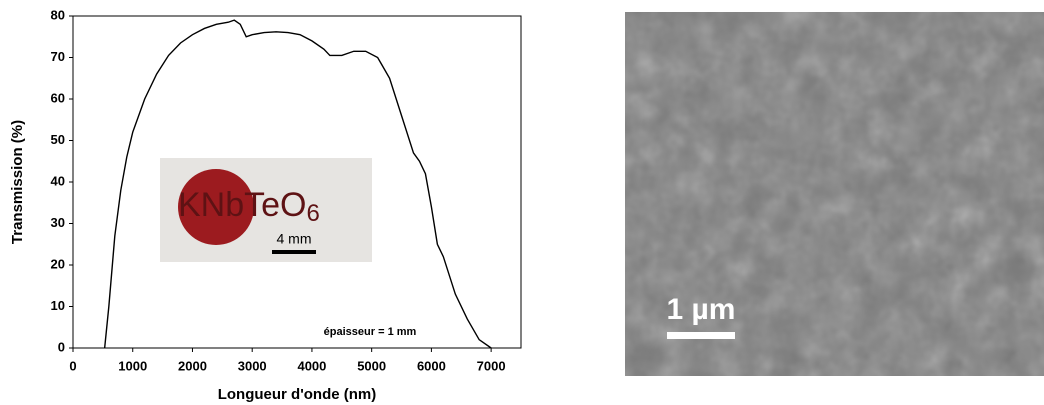  What do you see at coordinates (58, 56) in the screenshot?
I see `y-tick-label: 70` at bounding box center [58, 56].